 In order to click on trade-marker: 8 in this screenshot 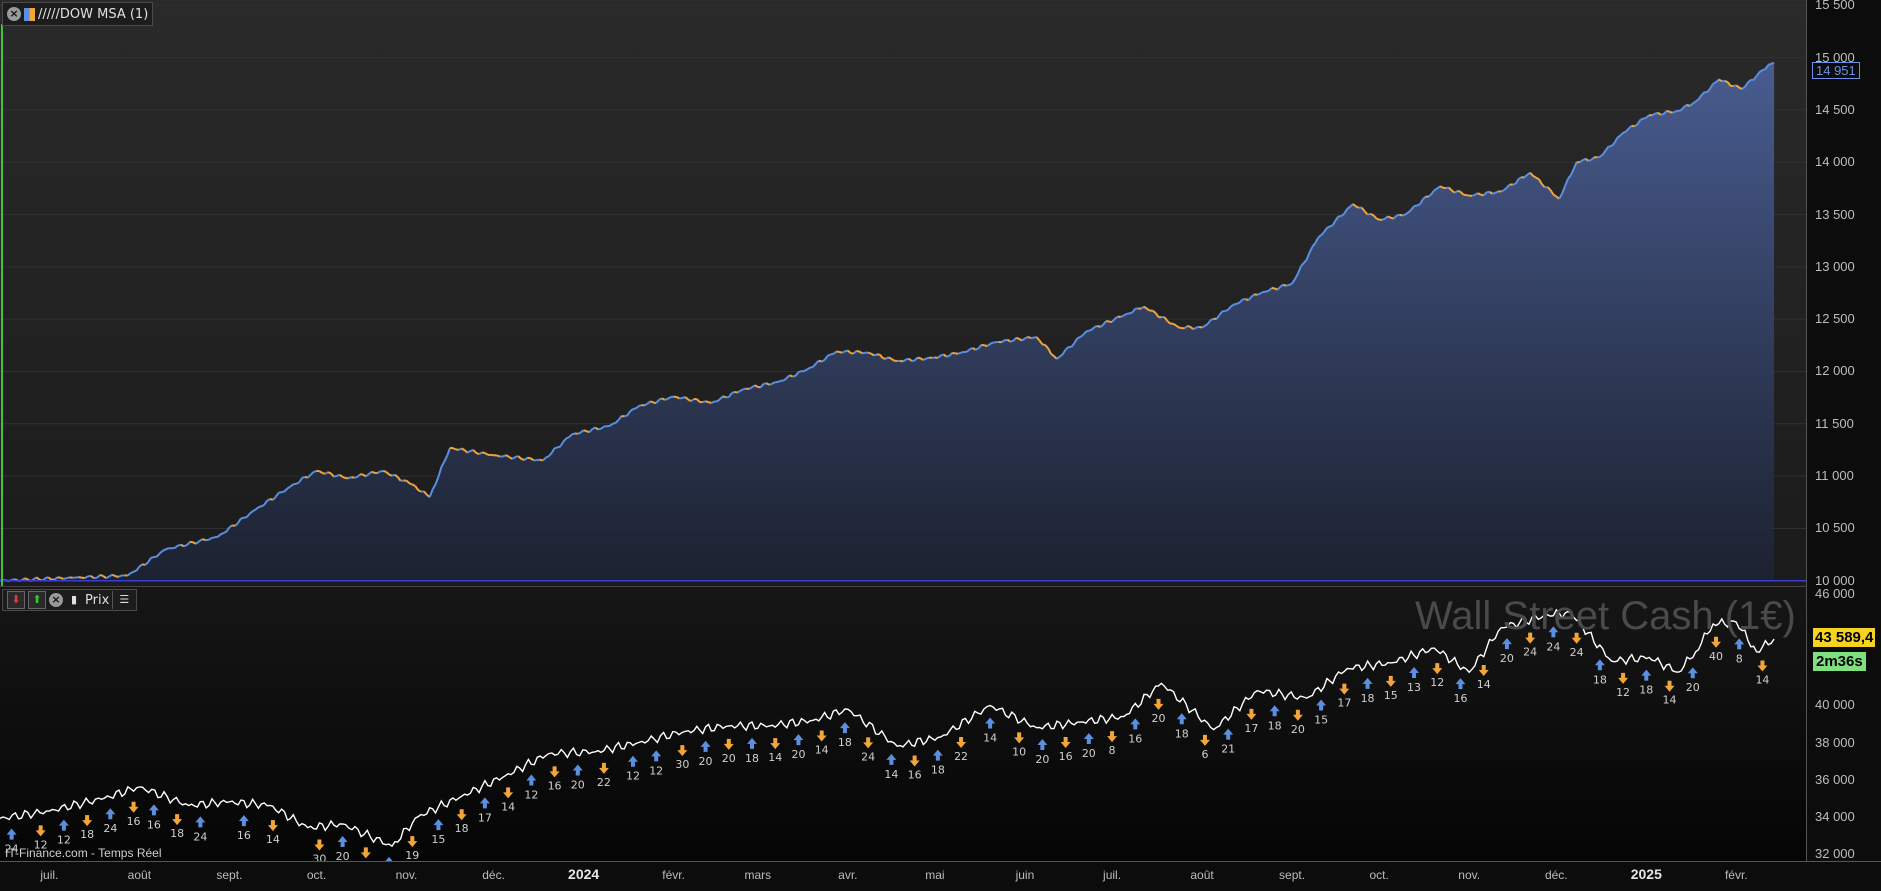, I will do `click(1739, 651)`.